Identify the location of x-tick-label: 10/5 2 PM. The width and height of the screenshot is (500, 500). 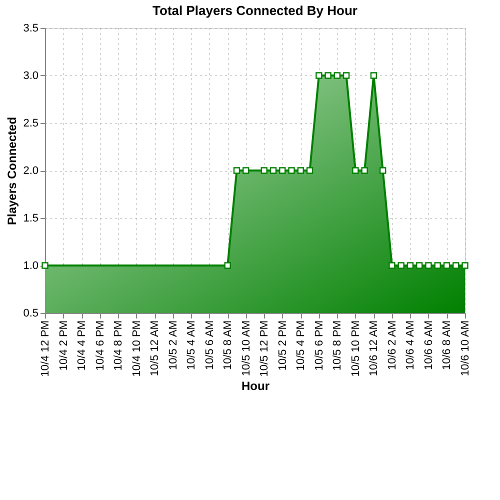
(282, 345).